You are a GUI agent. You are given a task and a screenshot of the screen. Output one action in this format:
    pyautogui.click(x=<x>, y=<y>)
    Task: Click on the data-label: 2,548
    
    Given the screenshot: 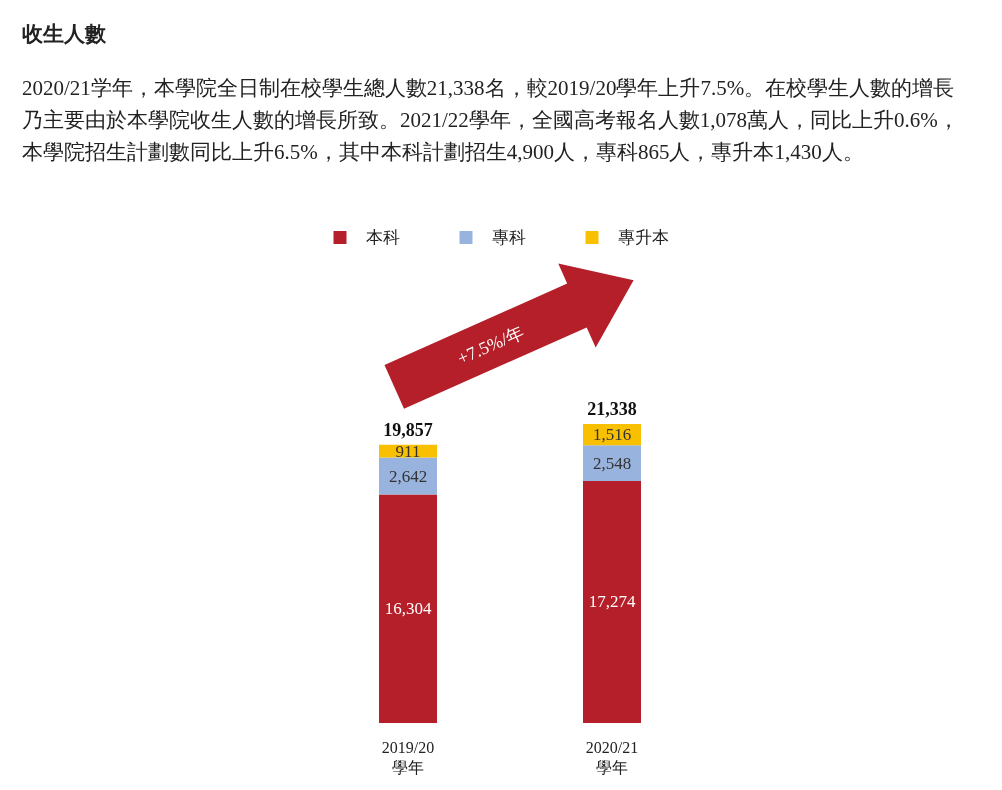 What is the action you would take?
    pyautogui.click(x=612, y=463)
    